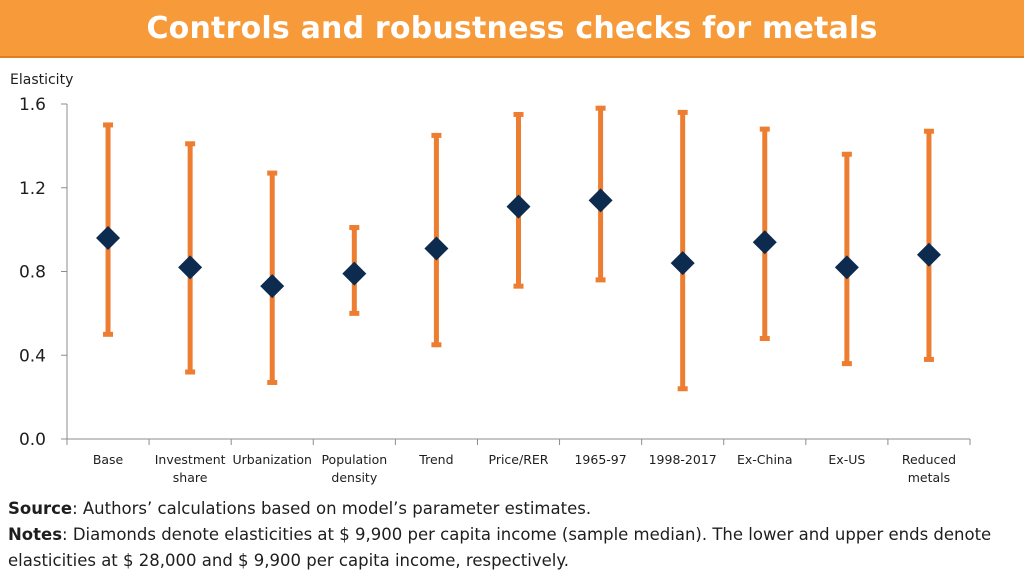  What do you see at coordinates (190, 459) in the screenshot?
I see `x-tick-label: Investment` at bounding box center [190, 459].